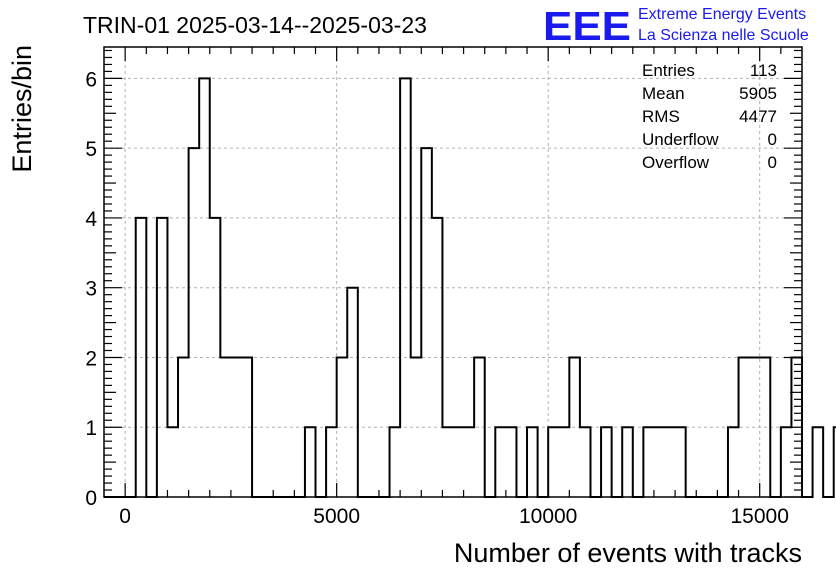 The image size is (836, 572). Describe the element at coordinates (91, 149) in the screenshot. I see `y-tick-label: 5` at that location.